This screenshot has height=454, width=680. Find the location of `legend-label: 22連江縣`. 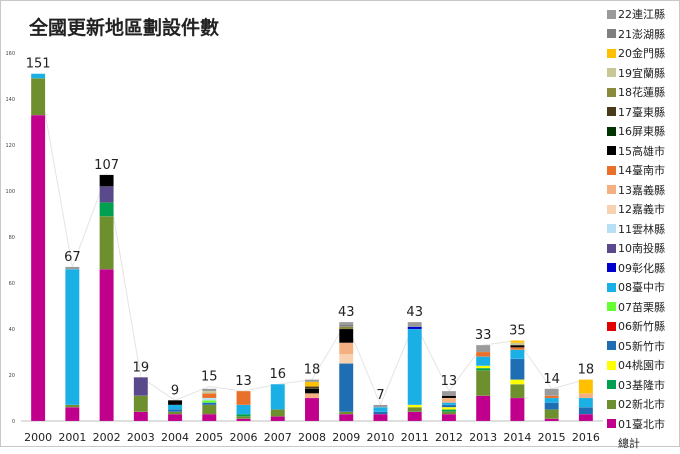

legend-label: 22連江縣 is located at coordinates (641, 14).